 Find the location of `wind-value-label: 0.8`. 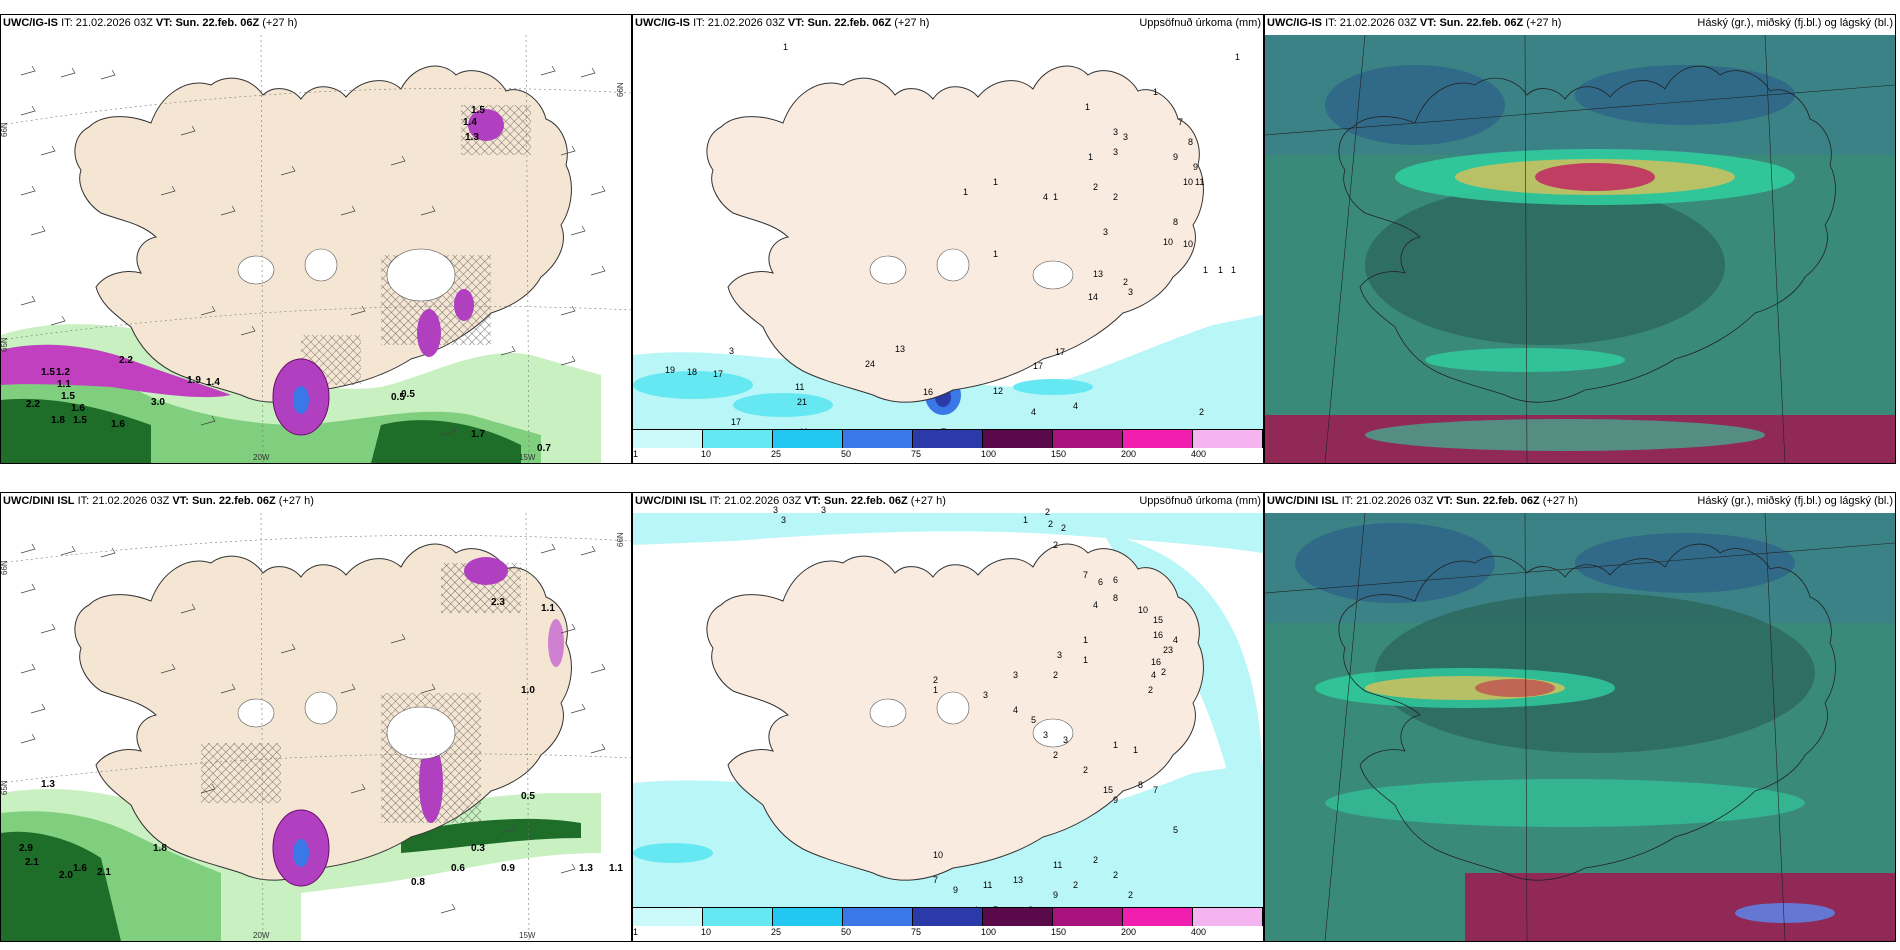

wind-value-label: 0.8 is located at coordinates (418, 882).